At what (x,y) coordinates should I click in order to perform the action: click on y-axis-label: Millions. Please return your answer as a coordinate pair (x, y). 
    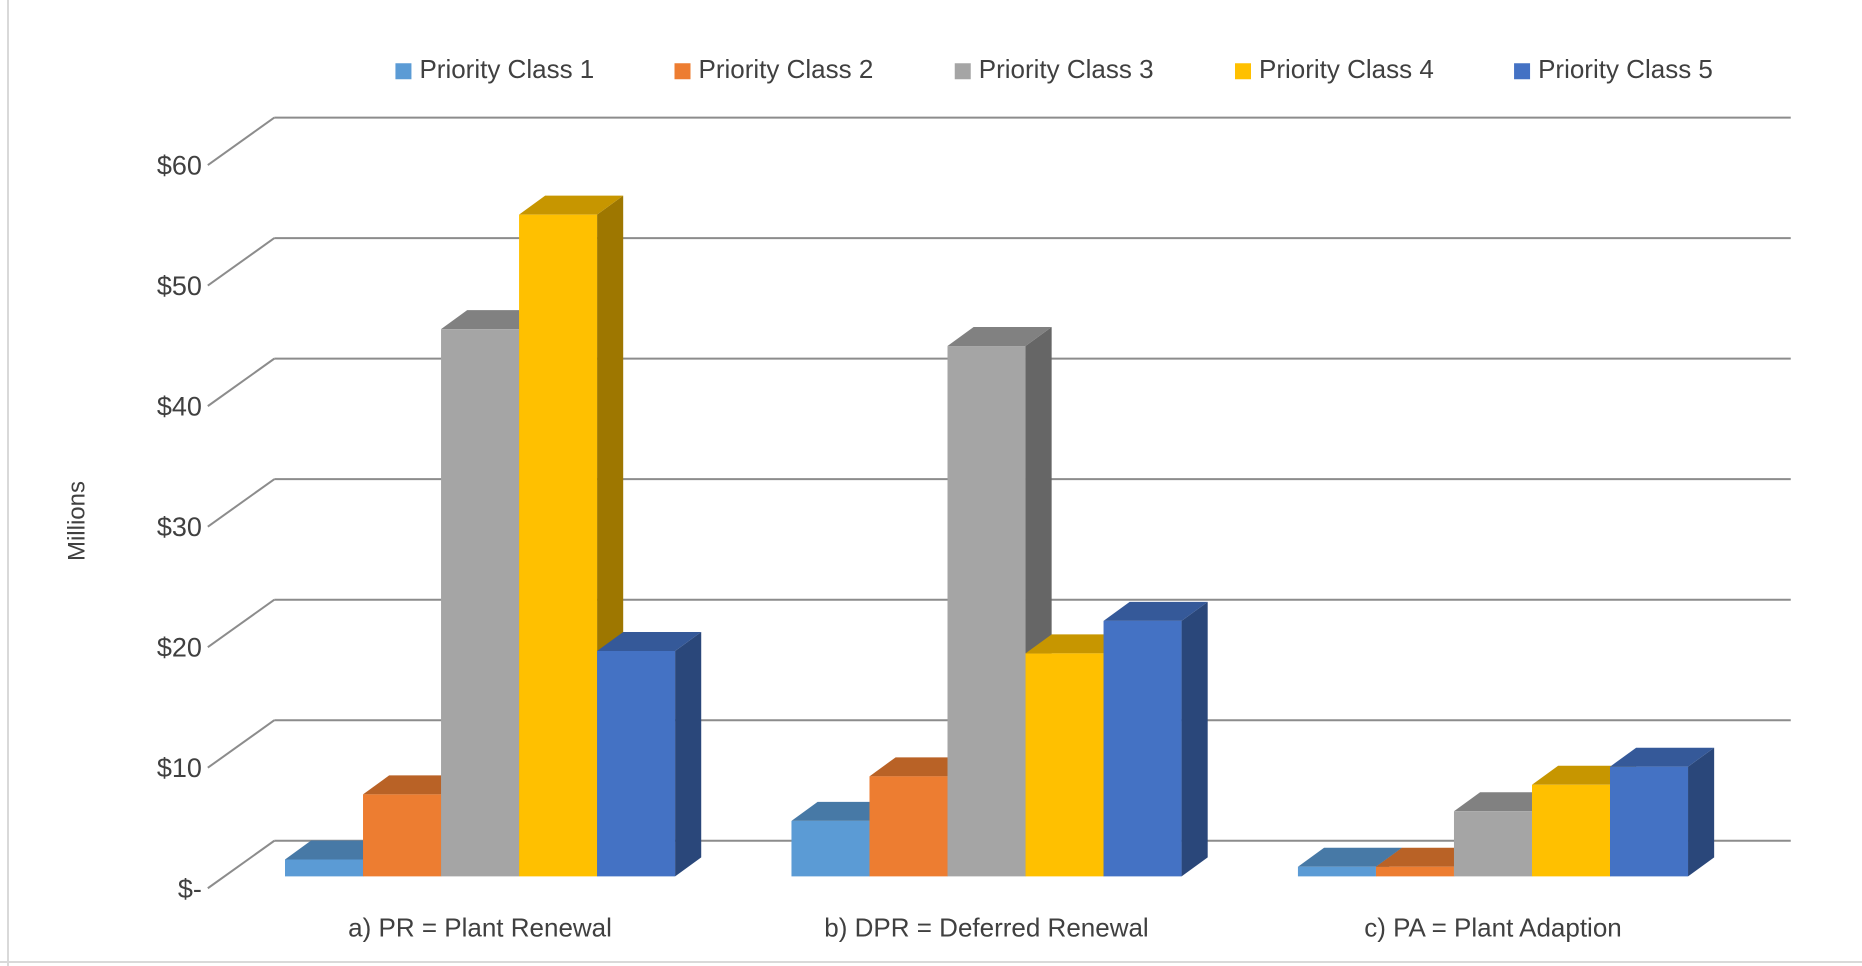
    Looking at the image, I should click on (76, 521).